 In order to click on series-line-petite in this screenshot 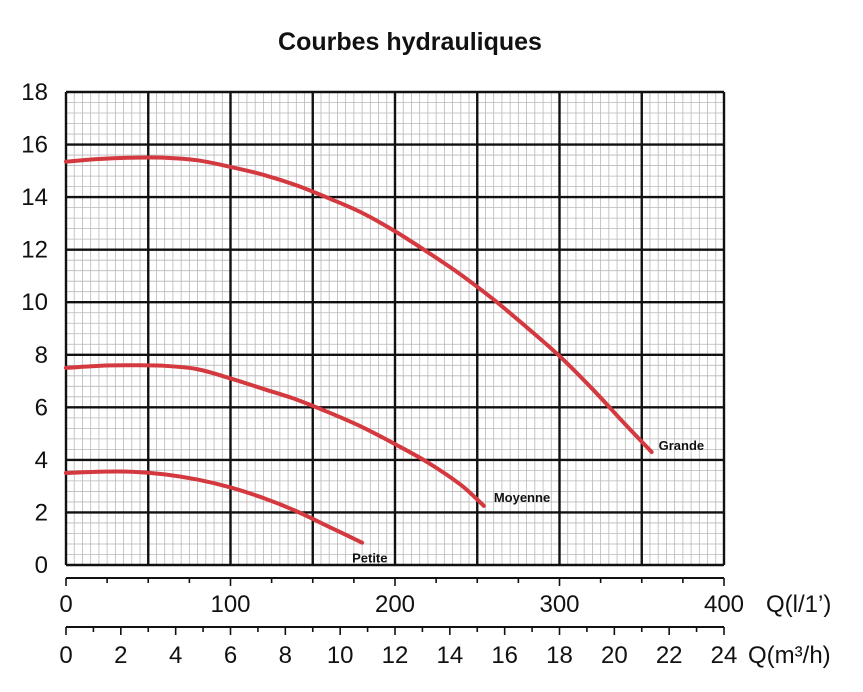, I will do `click(214, 507)`.